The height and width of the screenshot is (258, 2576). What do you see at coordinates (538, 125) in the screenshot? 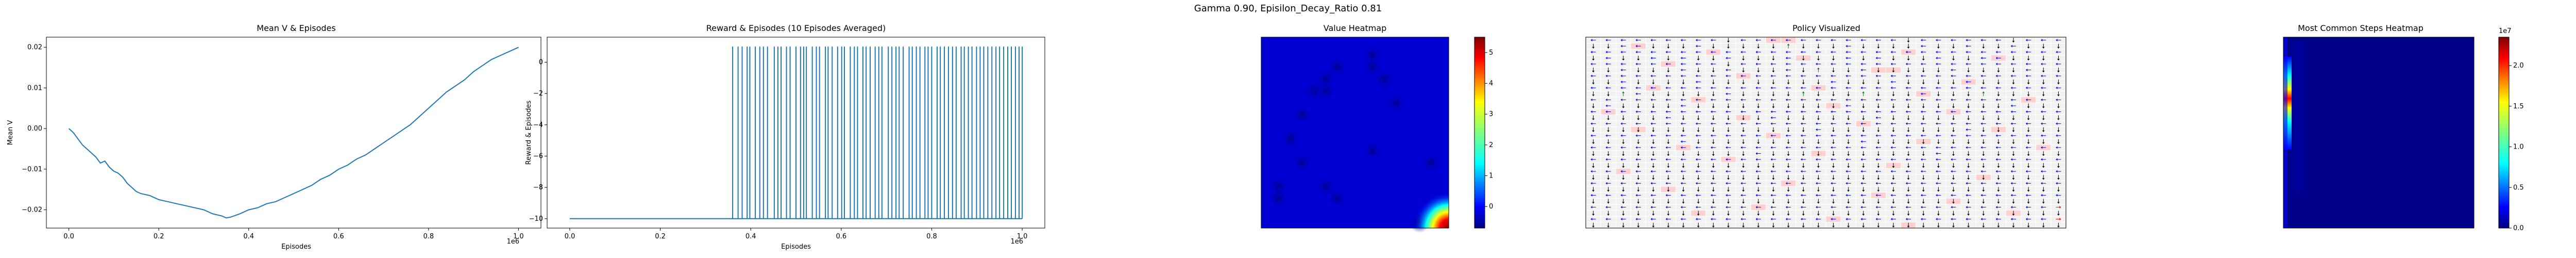
I see `reward-ytick-label: −4` at bounding box center [538, 125].